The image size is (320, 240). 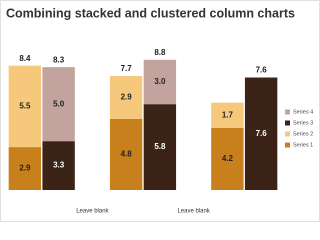 I want to click on data-label: 5.0, so click(x=59, y=103).